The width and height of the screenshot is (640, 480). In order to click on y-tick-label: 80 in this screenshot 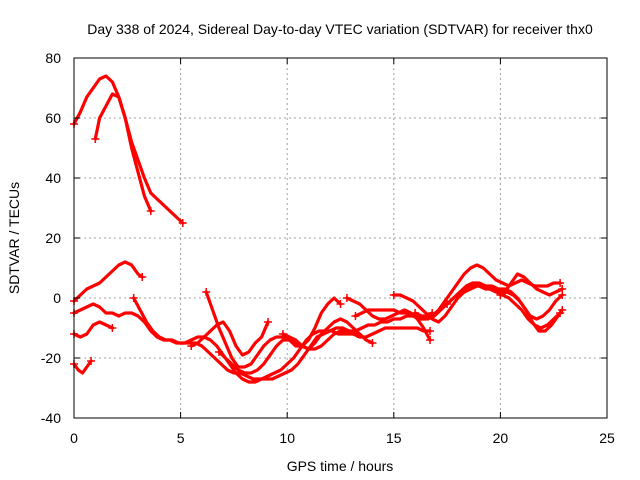, I will do `click(53, 58)`.